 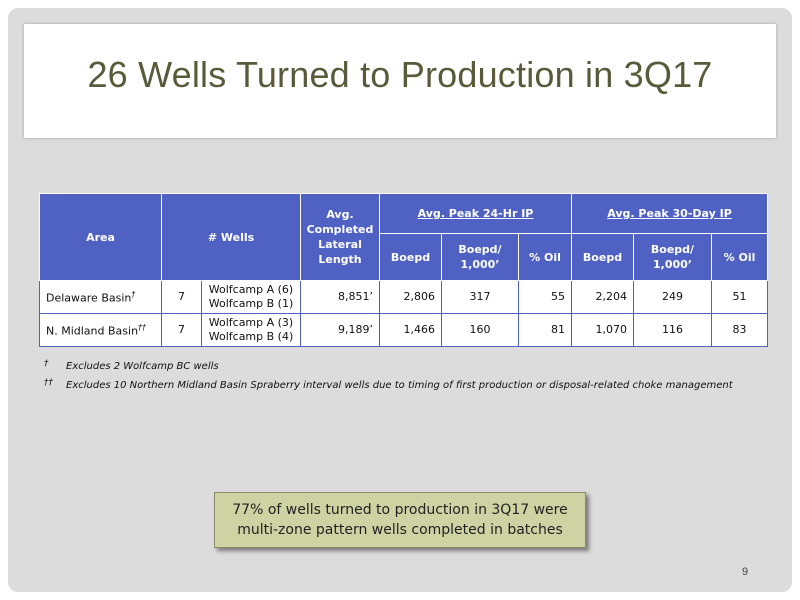 I want to click on ip30-pct-oil: 51, so click(x=739, y=297).